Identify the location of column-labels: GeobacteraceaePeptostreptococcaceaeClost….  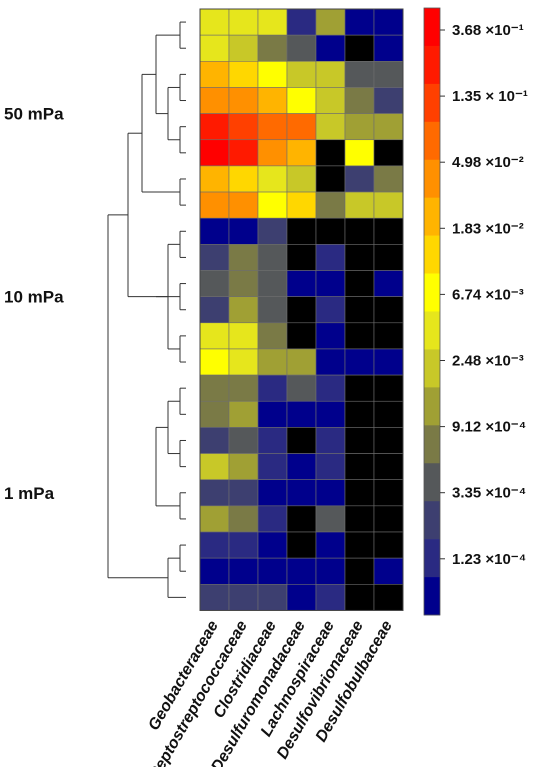
(270, 692).